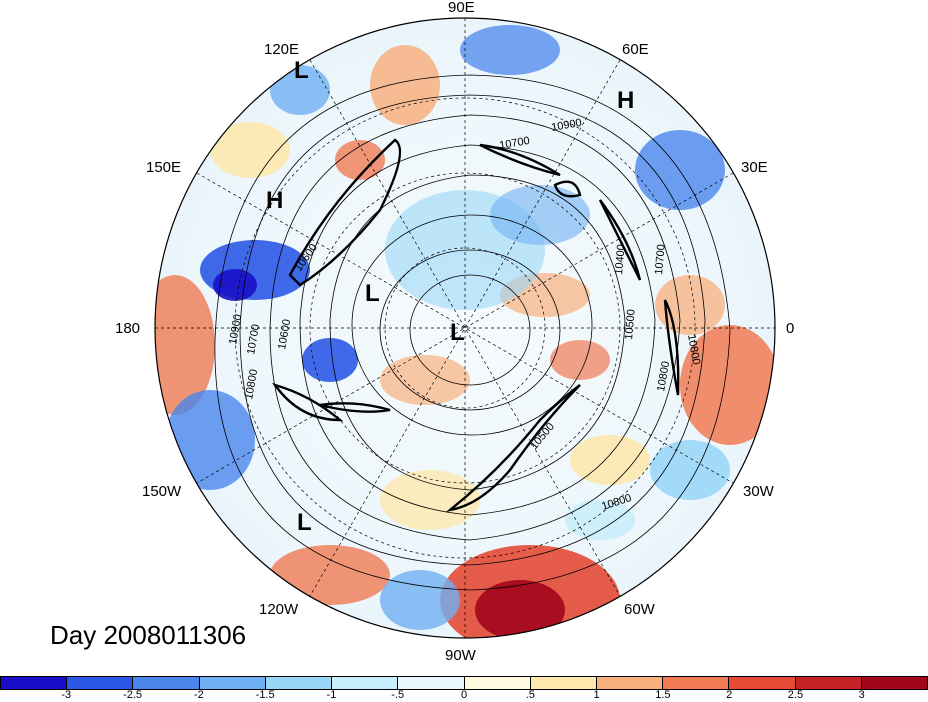 The width and height of the screenshot is (928, 702). I want to click on colorbar-tick-label: -.5, so click(398, 695).